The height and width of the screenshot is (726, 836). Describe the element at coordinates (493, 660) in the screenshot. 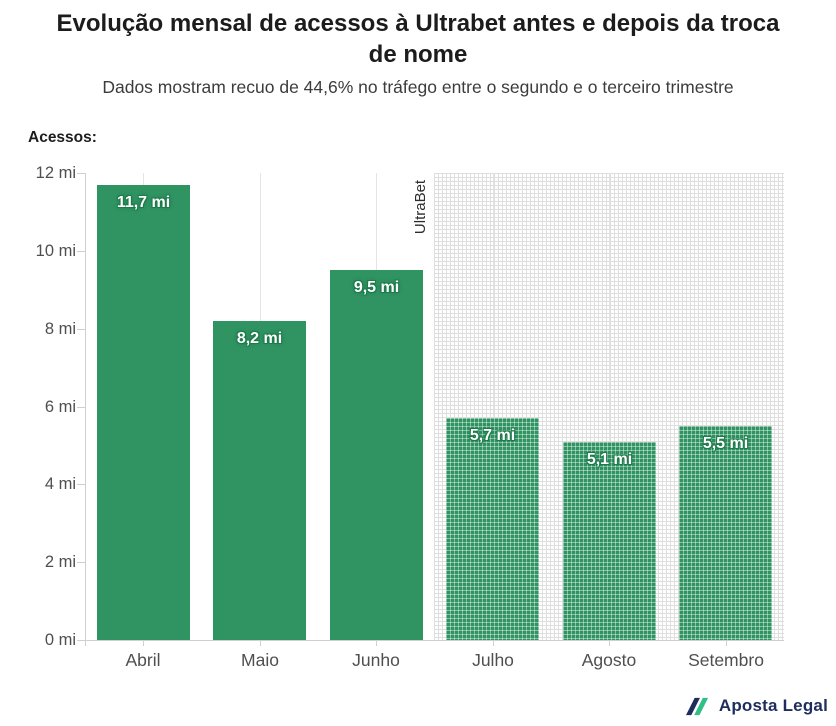

I see `x-tick-label: Julho` at that location.